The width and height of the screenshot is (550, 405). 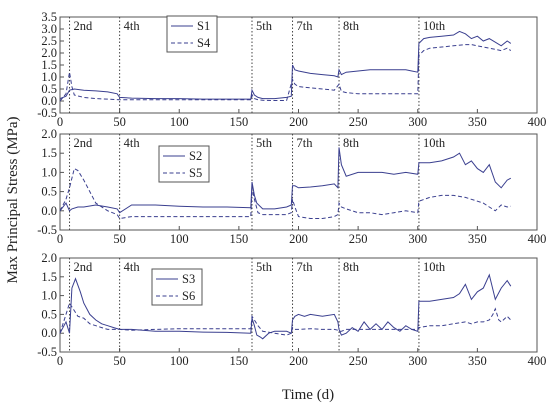 I want to click on legend-label: S2, so click(x=195, y=156).